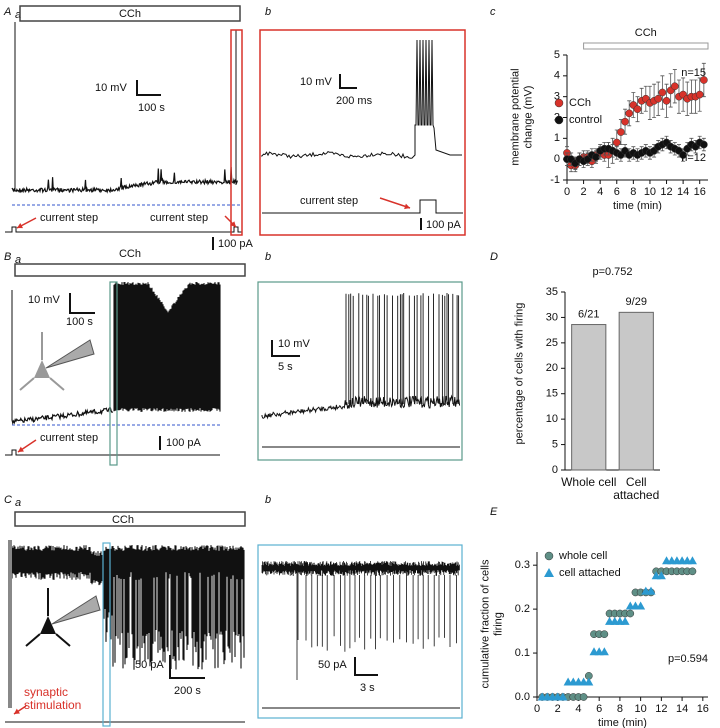 The image size is (720, 728). What do you see at coordinates (585, 120) in the screenshot?
I see `legend-label: control` at bounding box center [585, 120].